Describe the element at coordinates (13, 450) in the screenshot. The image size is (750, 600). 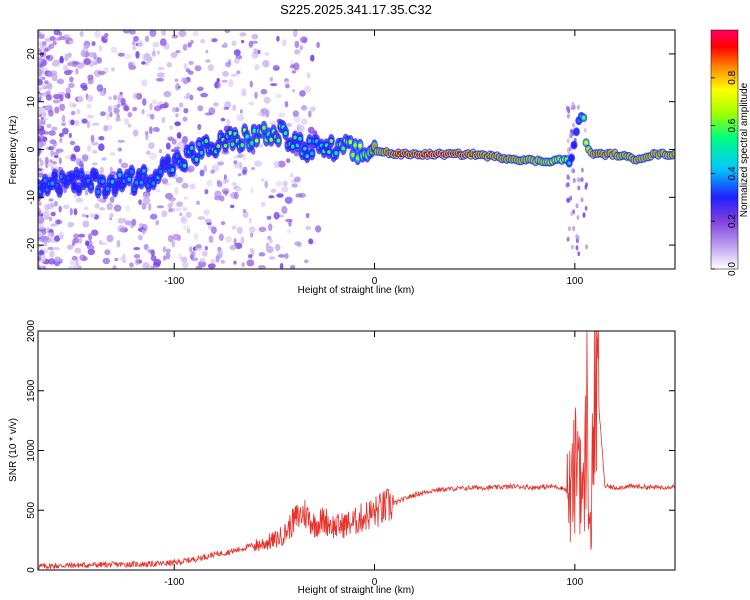
I see `snr-y-label: SNR (10 * v/v)` at that location.